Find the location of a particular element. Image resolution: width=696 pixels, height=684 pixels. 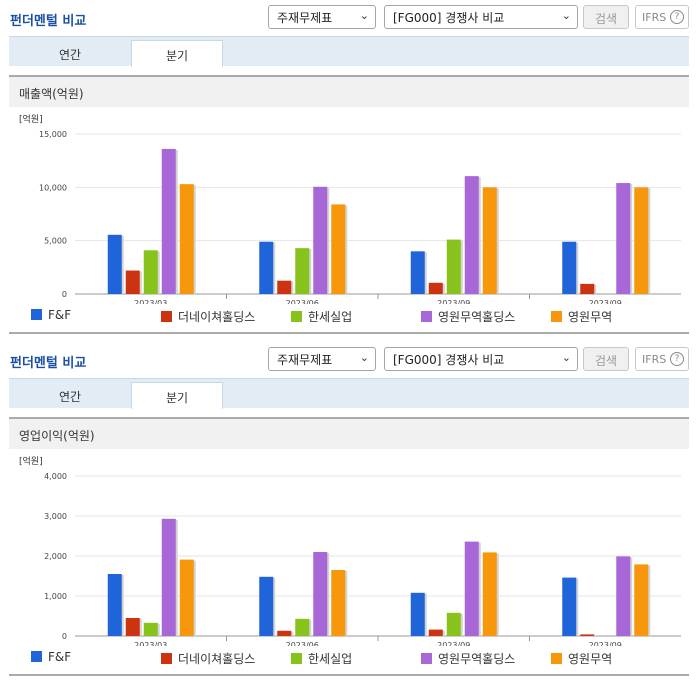

y-tick-label: 5,000 is located at coordinates (55, 241).